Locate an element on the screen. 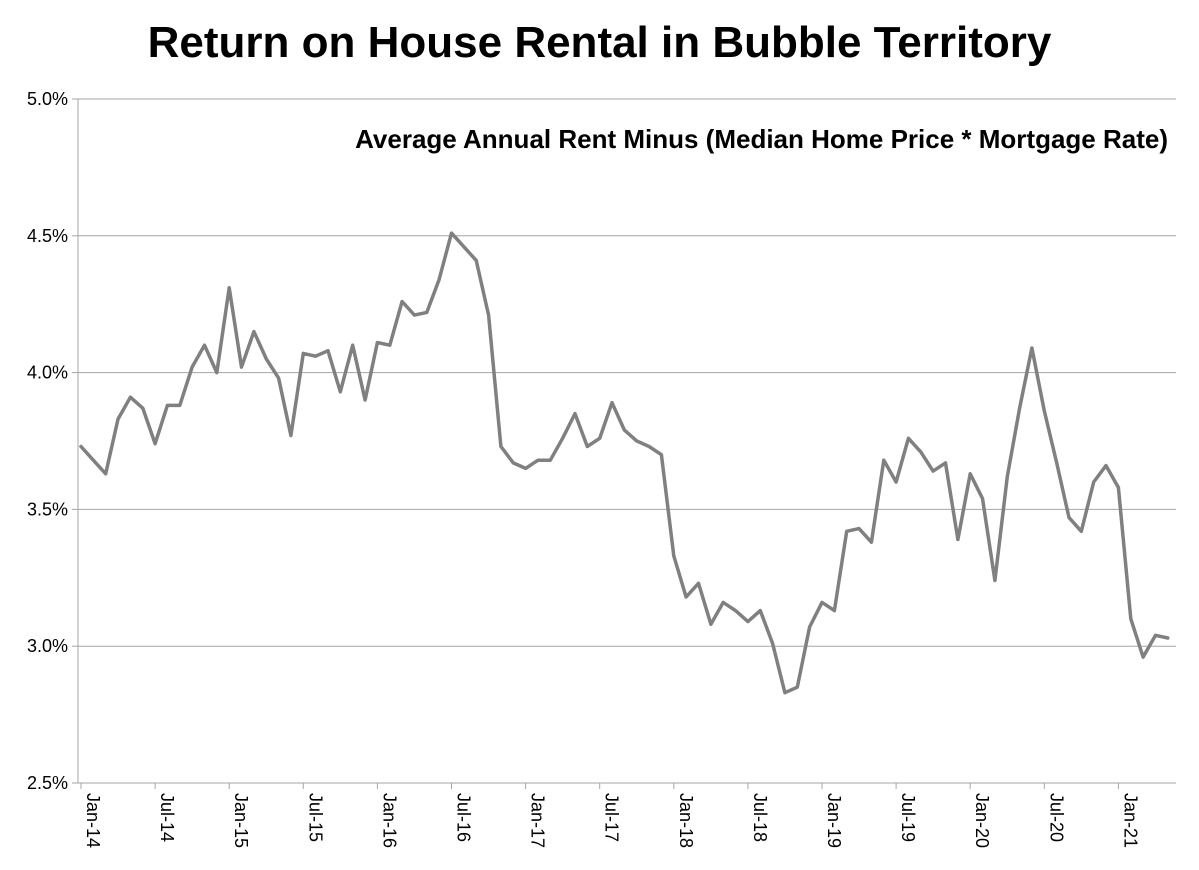 This screenshot has height=870, width=1199. x-tick-label: Jan-16 is located at coordinates (389, 820).